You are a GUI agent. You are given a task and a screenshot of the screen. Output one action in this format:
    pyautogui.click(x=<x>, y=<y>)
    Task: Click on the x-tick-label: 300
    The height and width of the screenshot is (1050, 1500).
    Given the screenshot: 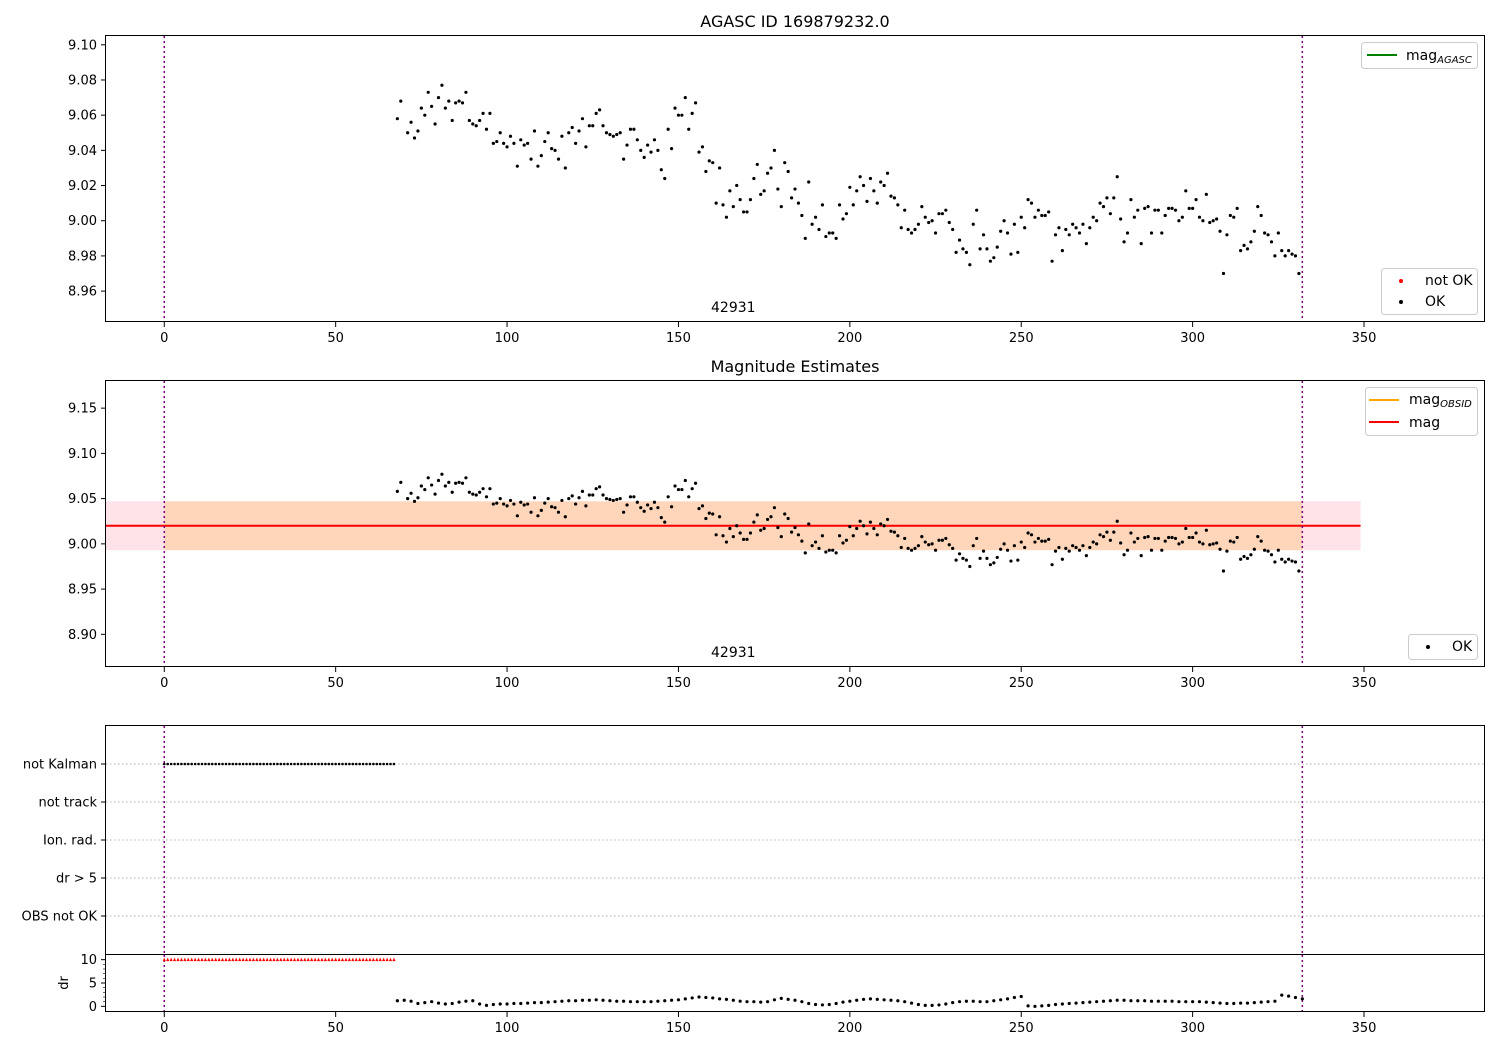 What is the action you would take?
    pyautogui.click(x=1192, y=683)
    